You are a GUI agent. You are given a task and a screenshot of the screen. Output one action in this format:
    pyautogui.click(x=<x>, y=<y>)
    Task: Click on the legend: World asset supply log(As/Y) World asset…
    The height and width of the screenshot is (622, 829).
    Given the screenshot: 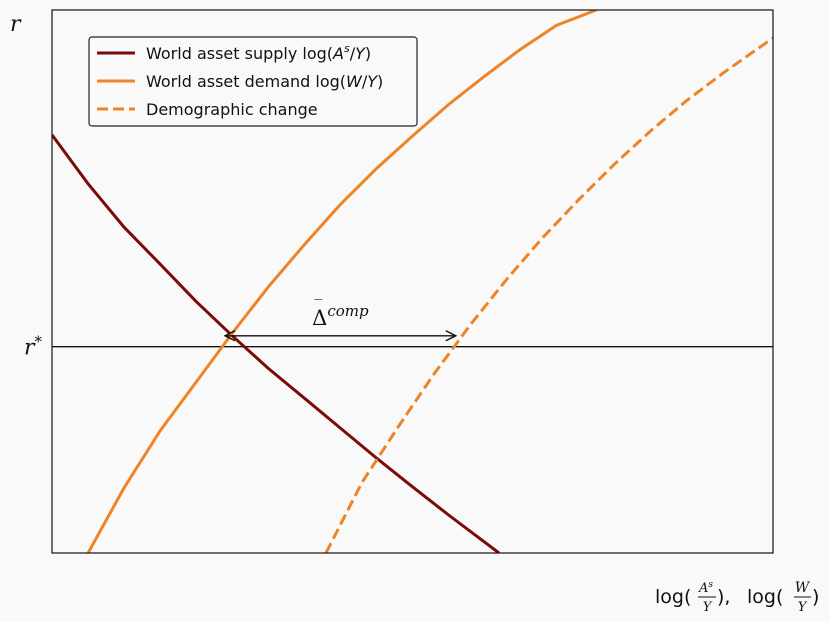 What is the action you would take?
    pyautogui.click(x=253, y=81)
    